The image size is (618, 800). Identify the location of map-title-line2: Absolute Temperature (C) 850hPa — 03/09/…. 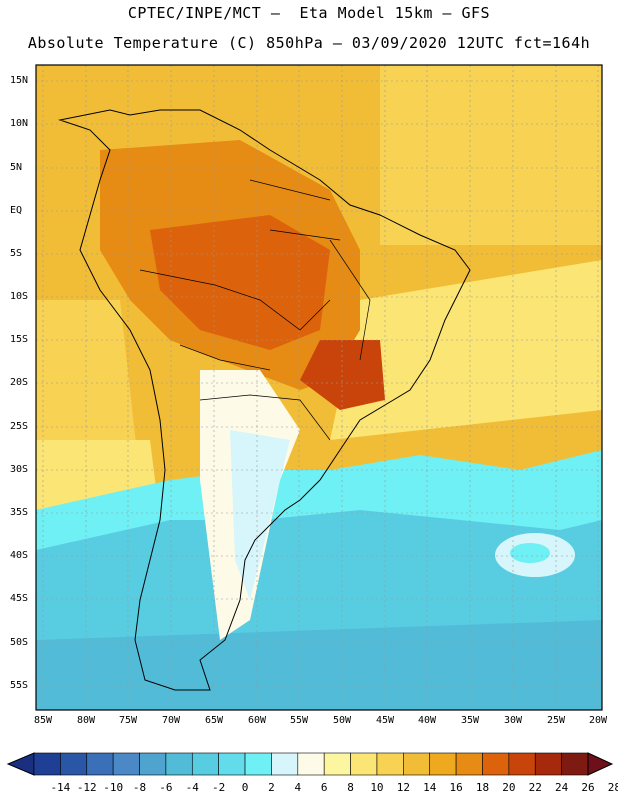
(309, 43).